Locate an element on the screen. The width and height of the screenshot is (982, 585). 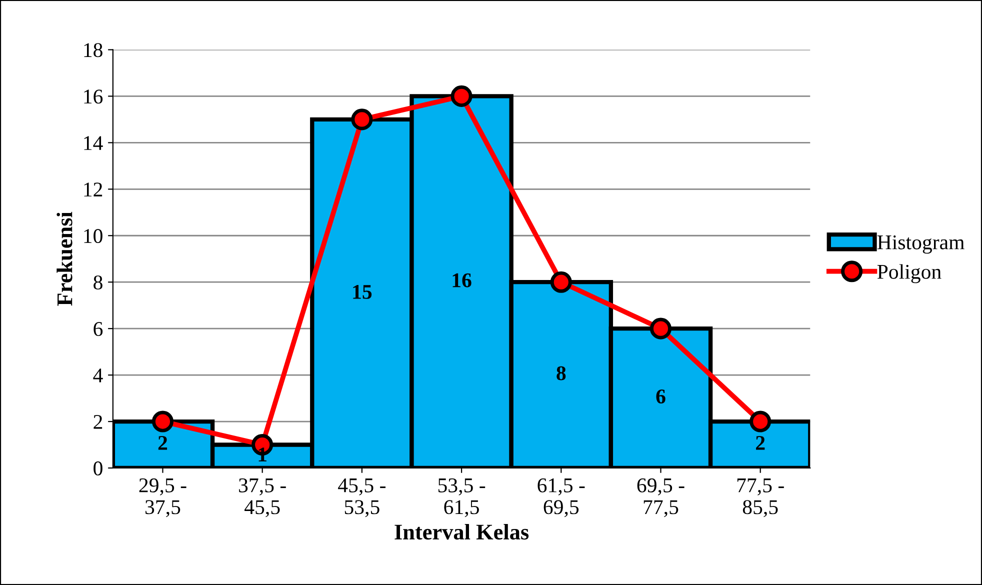
data-label: 6 is located at coordinates (661, 397).